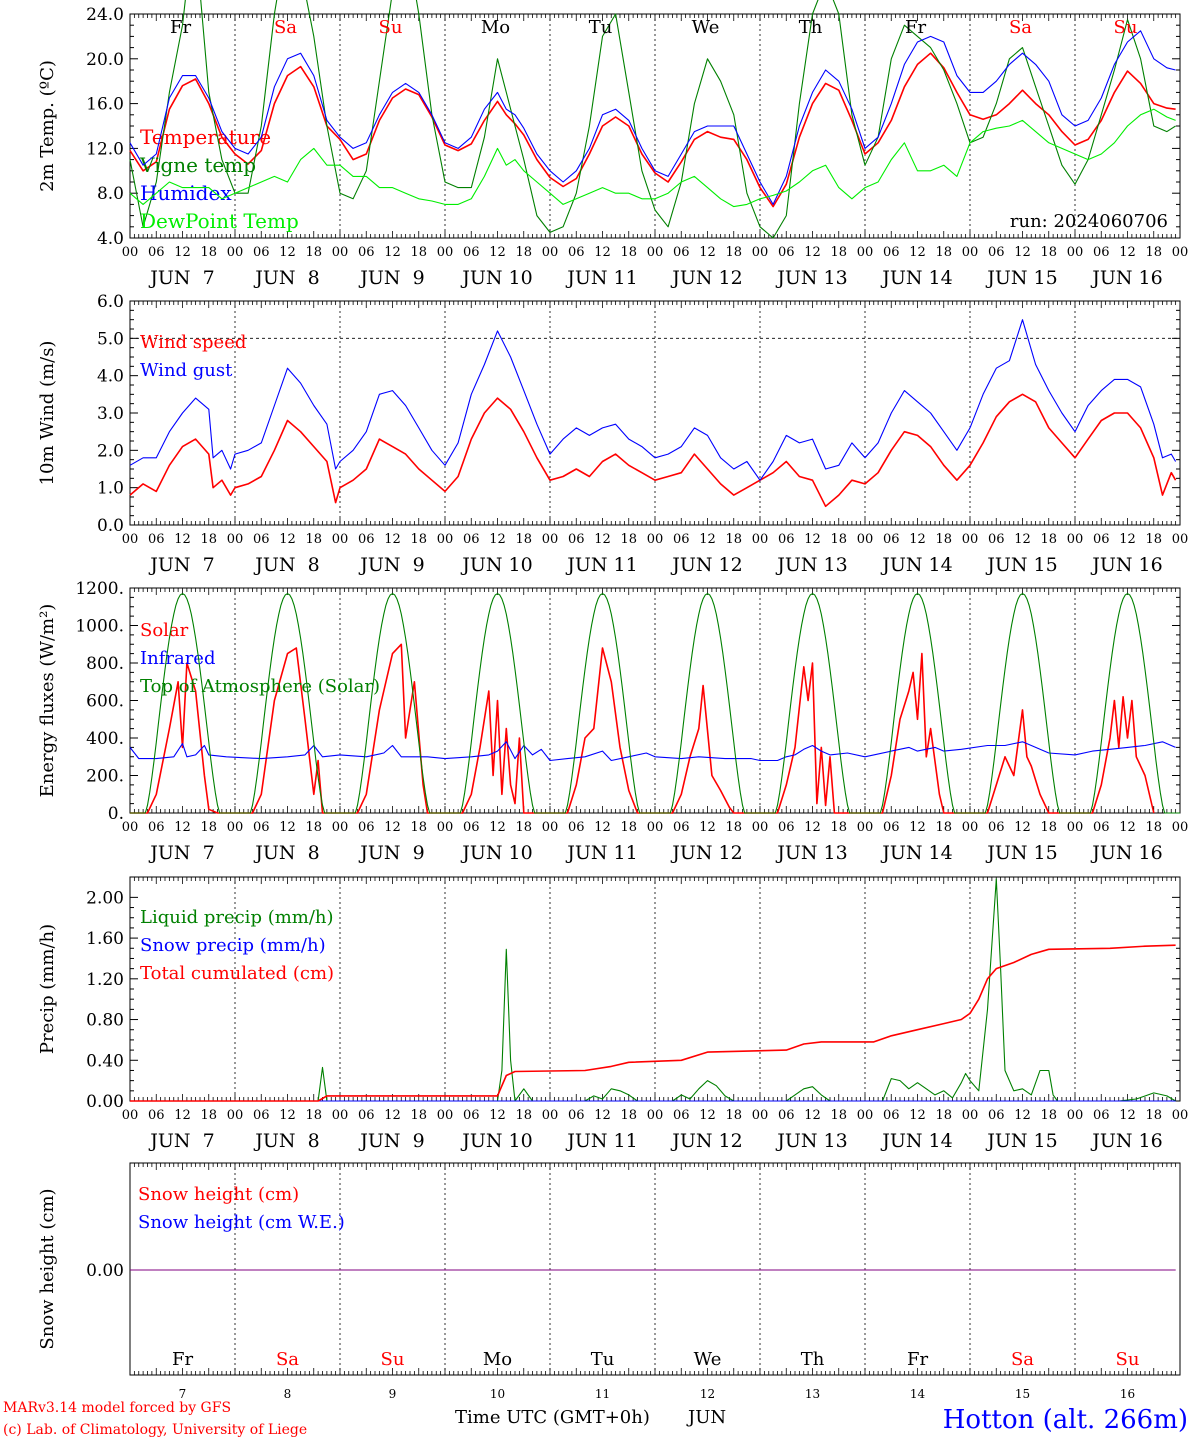 The image size is (1194, 1440). What do you see at coordinates (237, 917) in the screenshot?
I see `legend-entry: Liquid precip (mm/h)` at bounding box center [237, 917].